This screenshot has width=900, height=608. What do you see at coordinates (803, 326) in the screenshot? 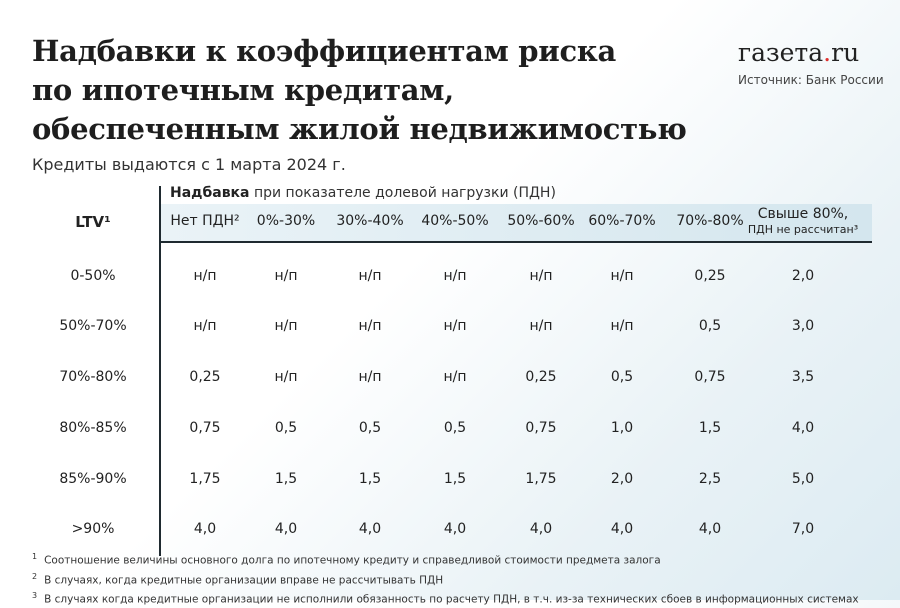
I see `table-cell: 3,0` at bounding box center [803, 326].